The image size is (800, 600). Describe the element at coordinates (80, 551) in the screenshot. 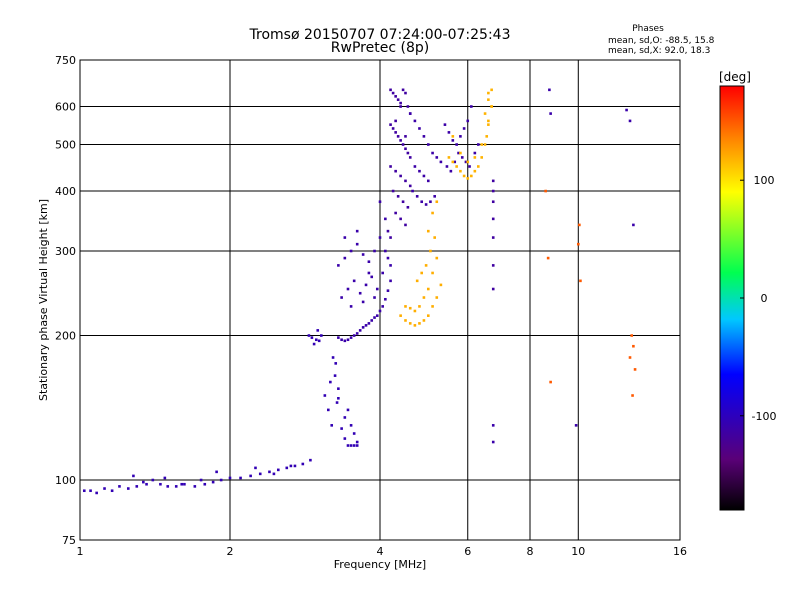

I see `x-tick-label: 1` at that location.